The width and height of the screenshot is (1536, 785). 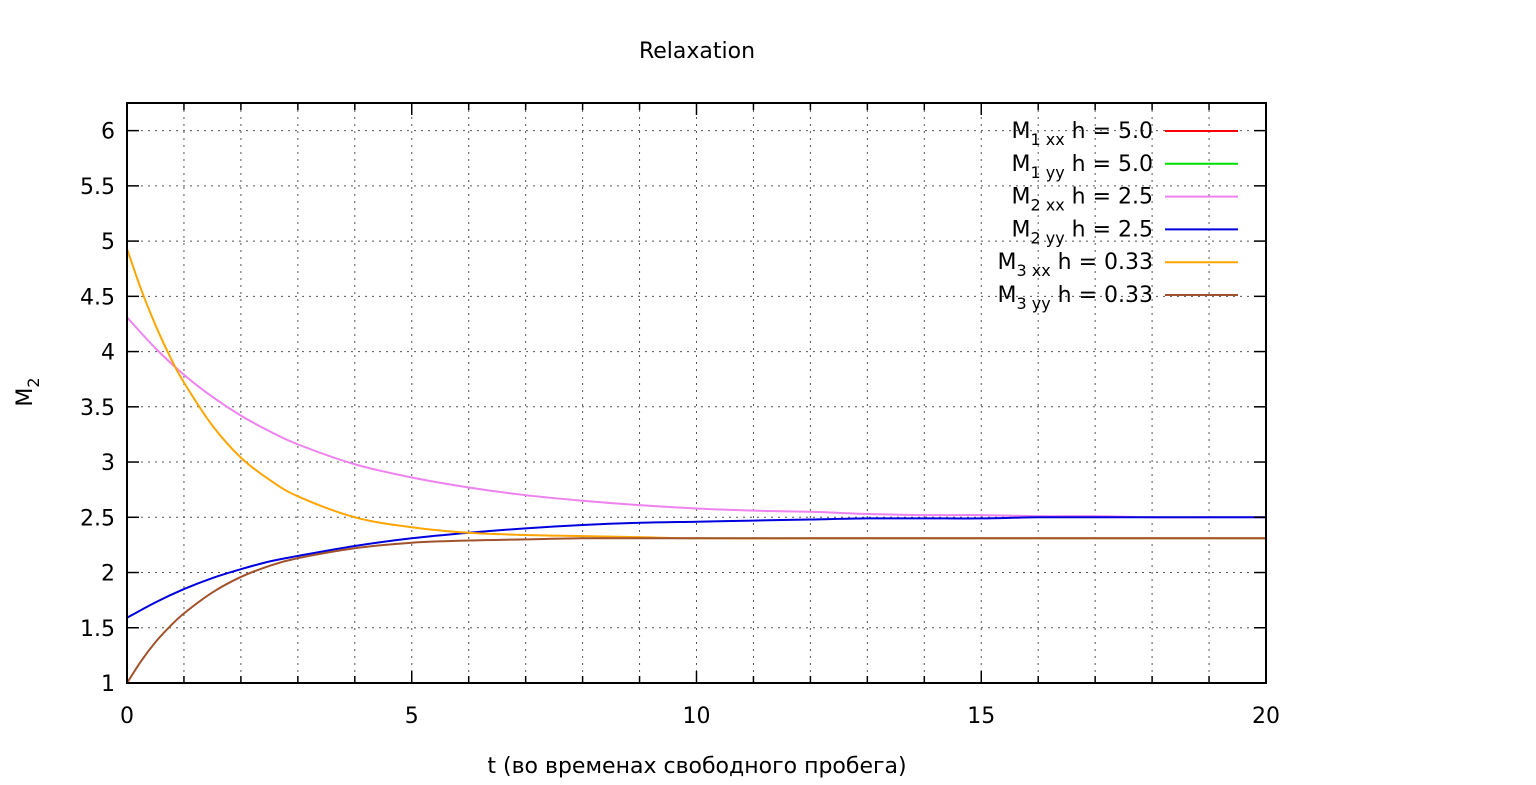 What do you see at coordinates (108, 242) in the screenshot?
I see `y-tick-label: 5` at bounding box center [108, 242].